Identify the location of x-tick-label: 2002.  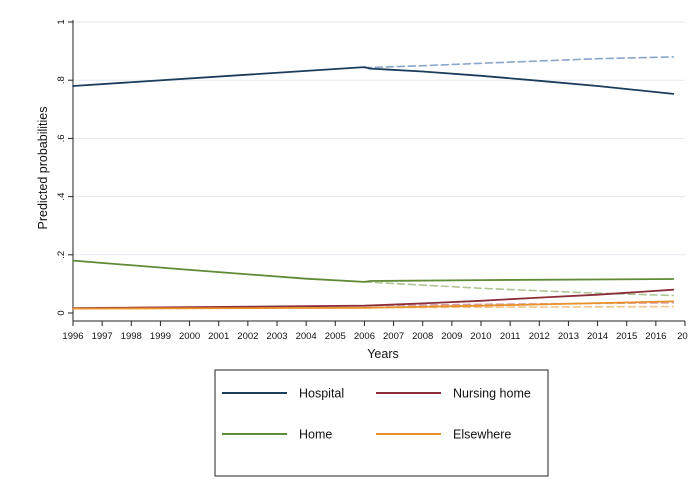
(247, 336).